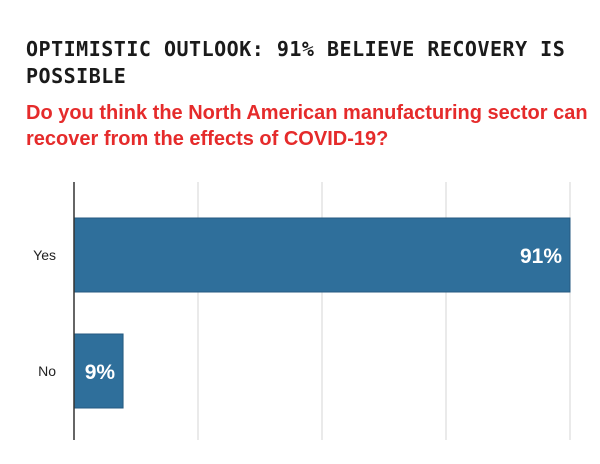 The height and width of the screenshot is (464, 600). Describe the element at coordinates (322, 255) in the screenshot. I see `bar-yes` at that location.